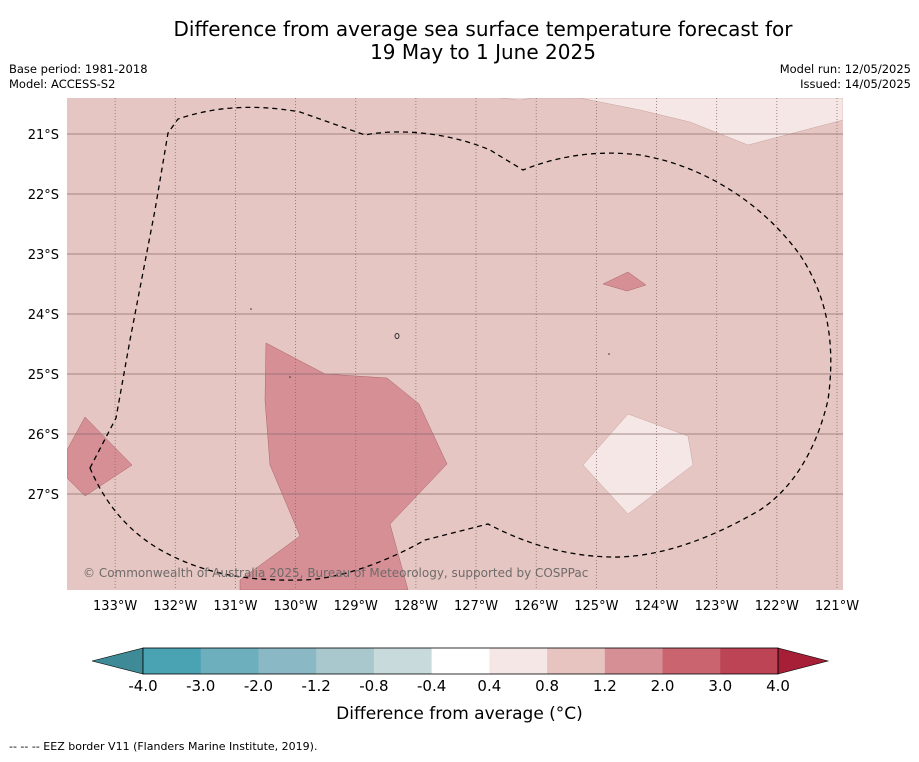 This screenshot has width=919, height=762. Describe the element at coordinates (117, 661) in the screenshot. I see `colorbar-extend-low` at that location.